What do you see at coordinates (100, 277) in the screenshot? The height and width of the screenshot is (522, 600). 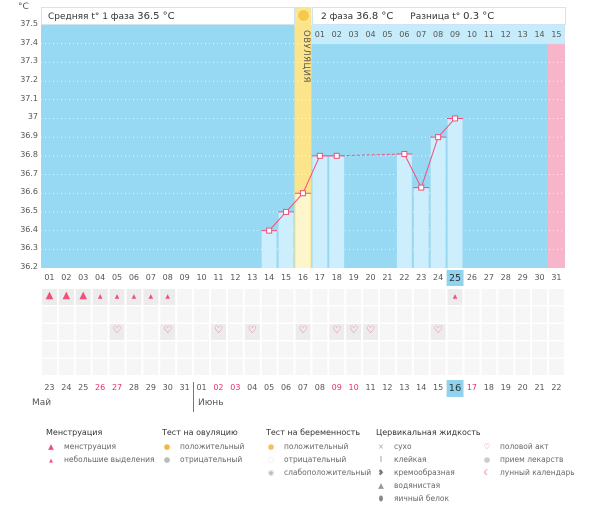 I see `cycle-day-04: 04` at bounding box center [100, 277].